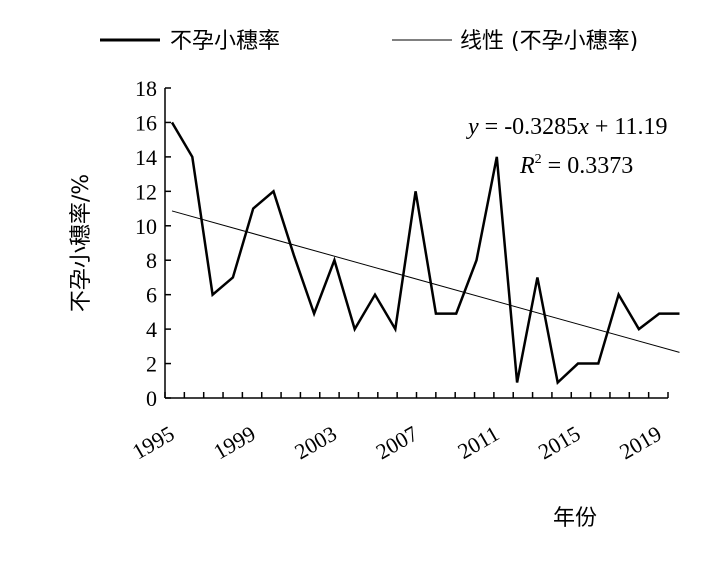  Describe the element at coordinates (369, 41) in the screenshot. I see `legend: 不孕小穗率 线性 (不孕小穗率)` at that location.